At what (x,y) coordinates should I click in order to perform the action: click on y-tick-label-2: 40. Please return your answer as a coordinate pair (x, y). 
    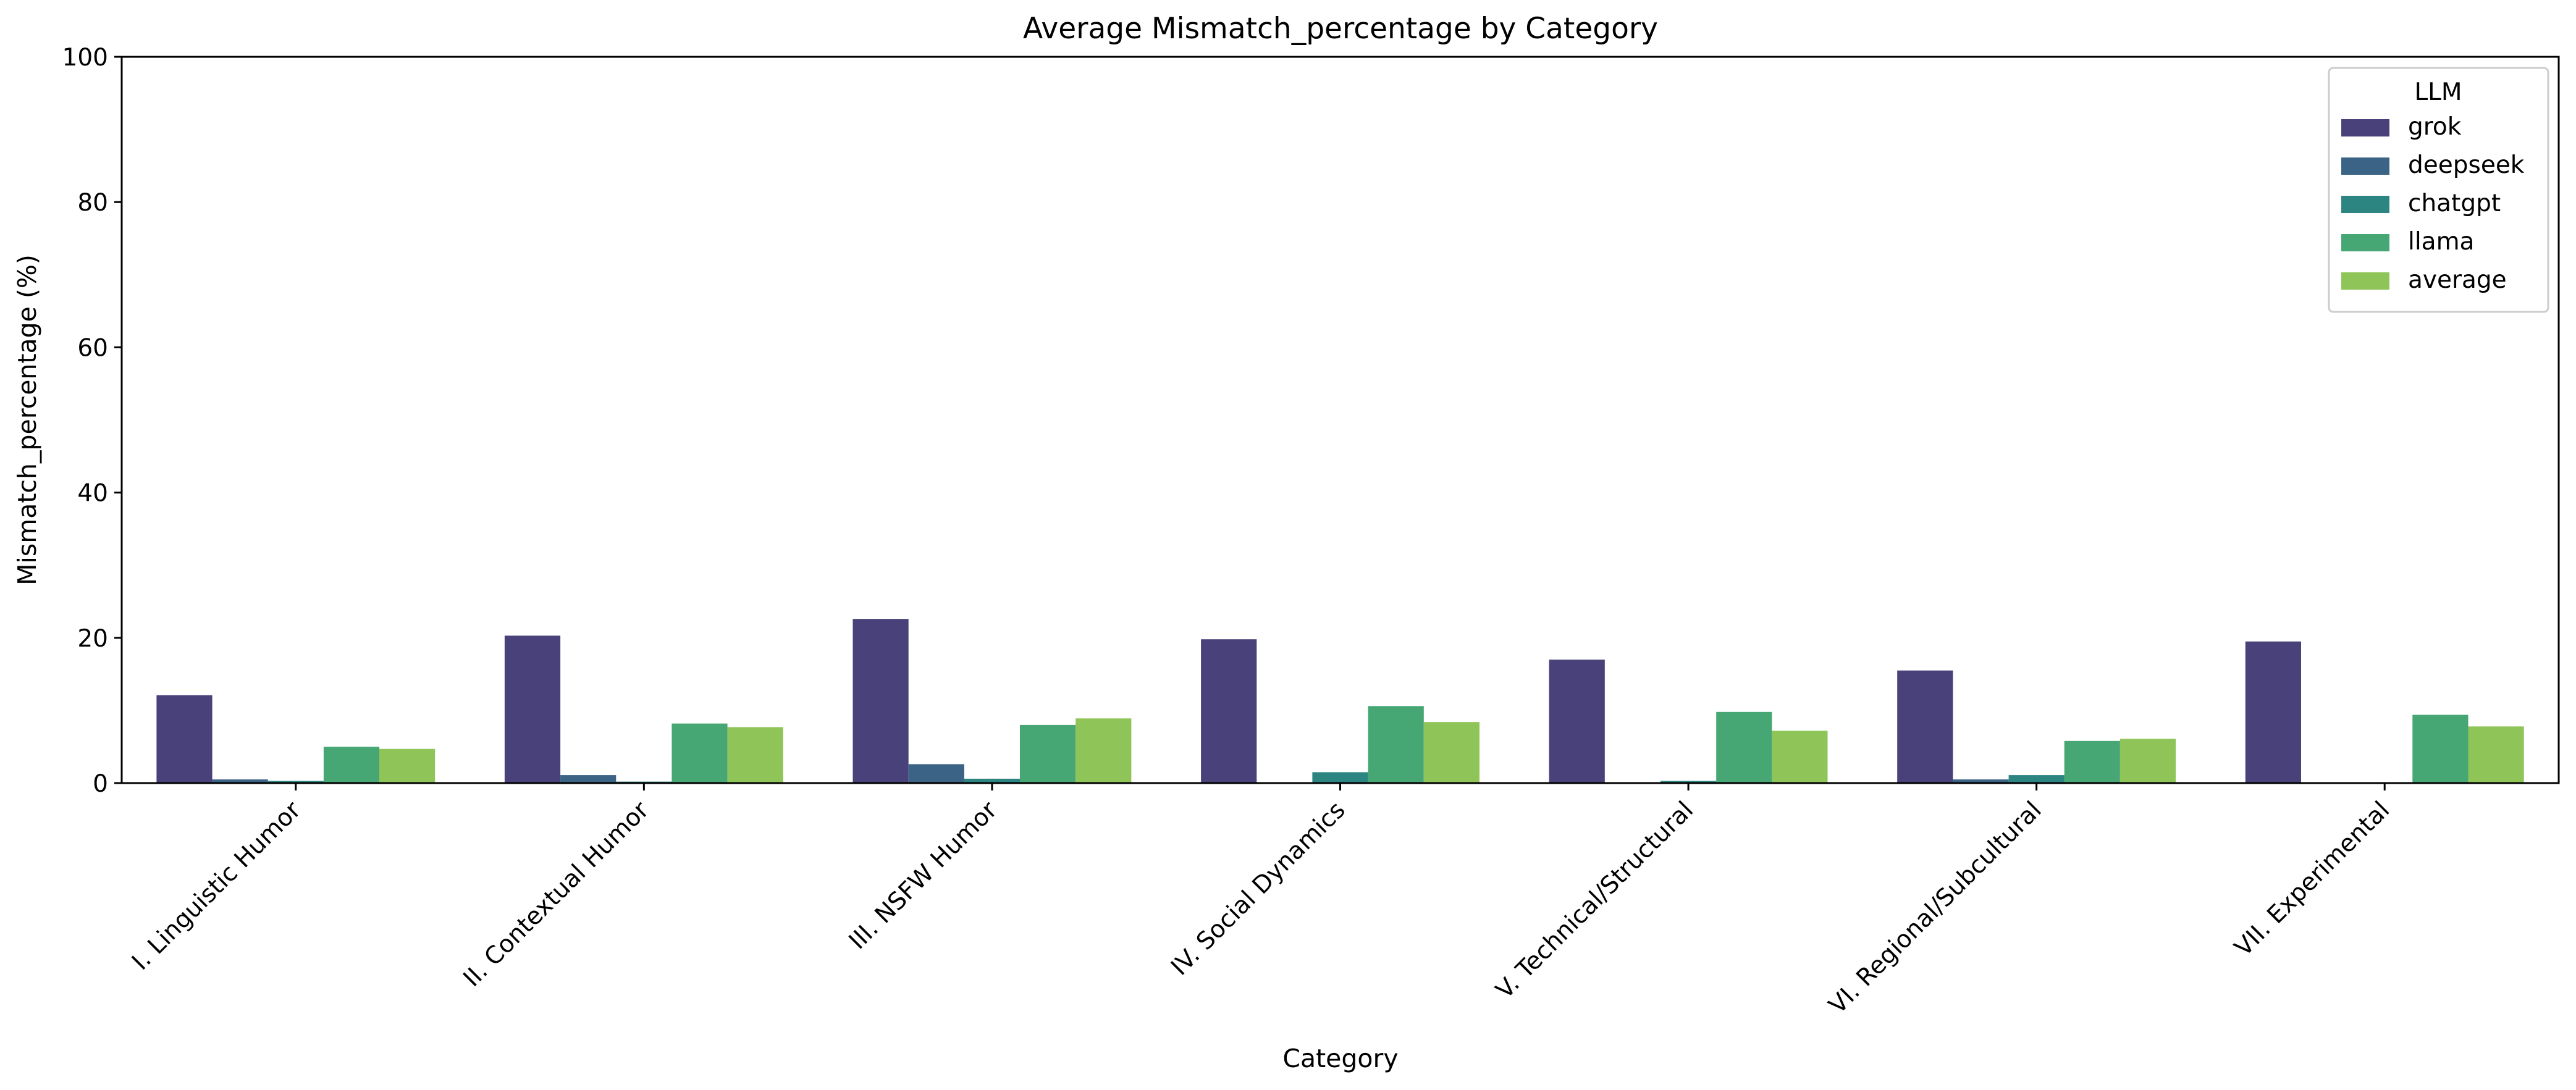
    Looking at the image, I should click on (92, 494).